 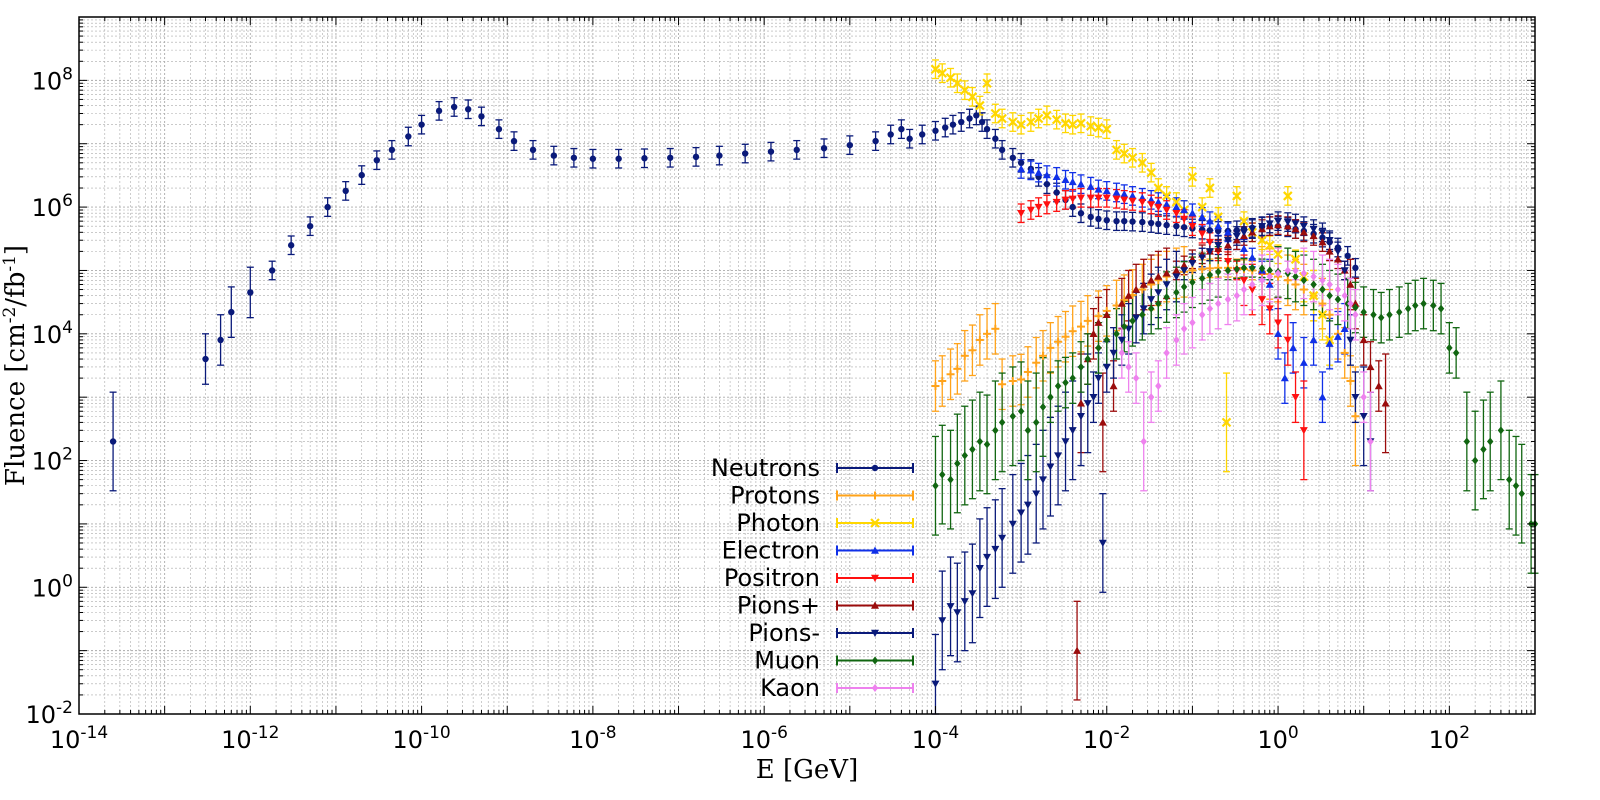 What do you see at coordinates (812, 468) in the screenshot?
I see `legend-item-neutrons: Neutrons` at bounding box center [812, 468].